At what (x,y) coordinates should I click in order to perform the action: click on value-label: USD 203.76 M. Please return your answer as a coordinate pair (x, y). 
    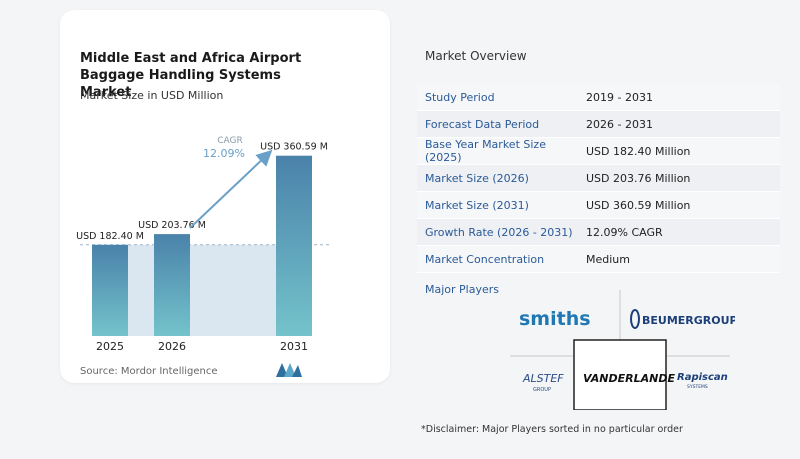
    Looking at the image, I should click on (172, 225).